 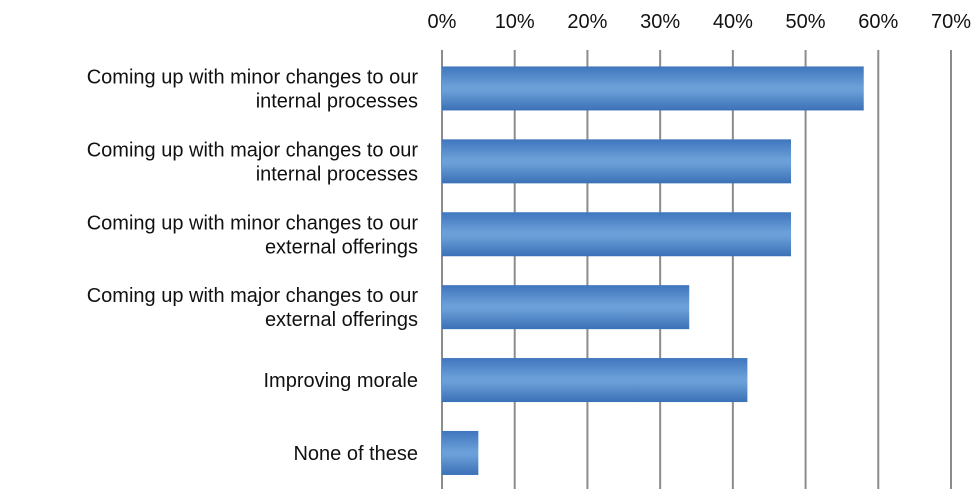 I want to click on x-tick-label: 50%, so click(x=806, y=22).